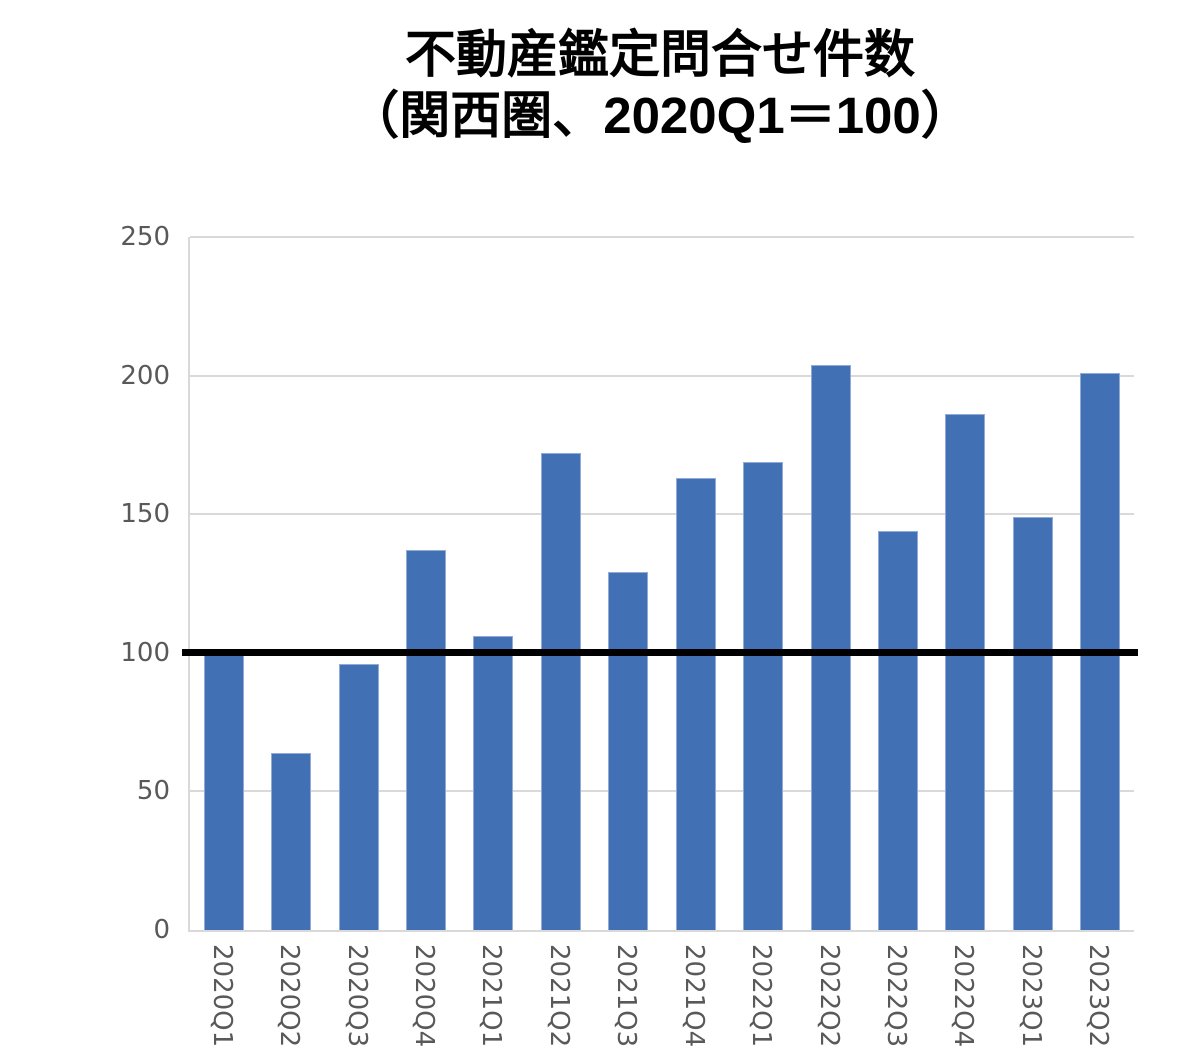  What do you see at coordinates (828, 996) in the screenshot?
I see `x-tick-label-2022Q2: 2022Q2` at bounding box center [828, 996].